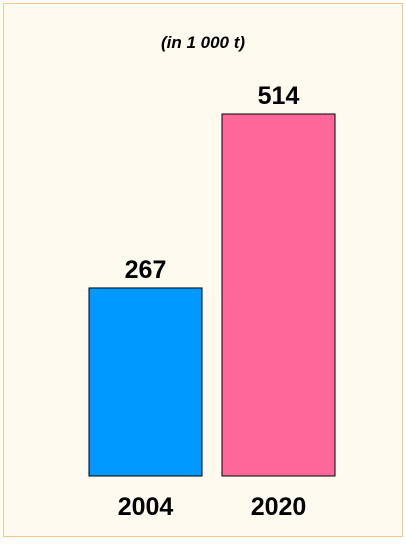 This screenshot has height=545, width=406. Describe the element at coordinates (146, 507) in the screenshot. I see `x-tick-label: 2004` at that location.